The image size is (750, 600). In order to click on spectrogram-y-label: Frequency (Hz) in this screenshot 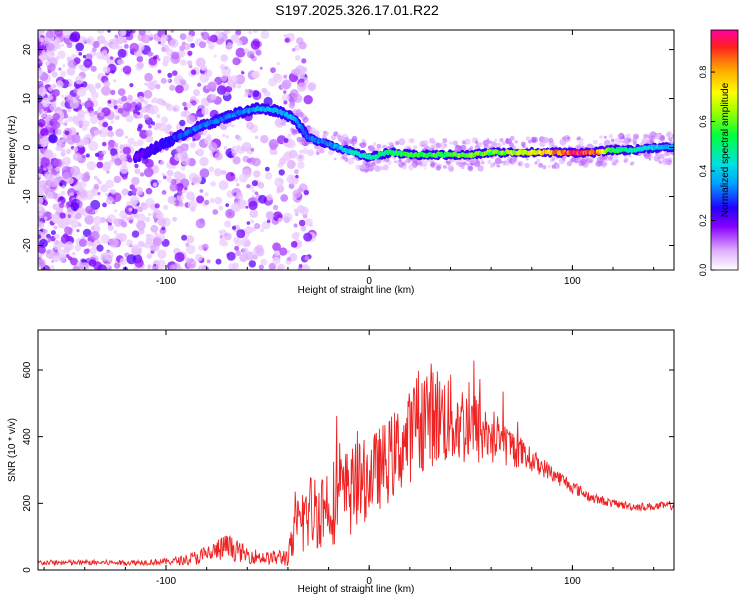, I will do `click(12, 150)`.